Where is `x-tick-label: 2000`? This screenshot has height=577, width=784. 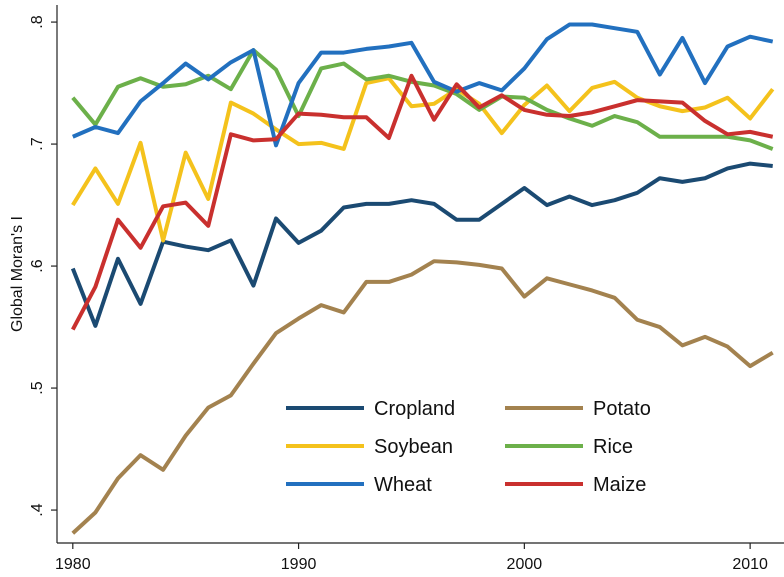 x-tick-label: 2000 is located at coordinates (525, 564).